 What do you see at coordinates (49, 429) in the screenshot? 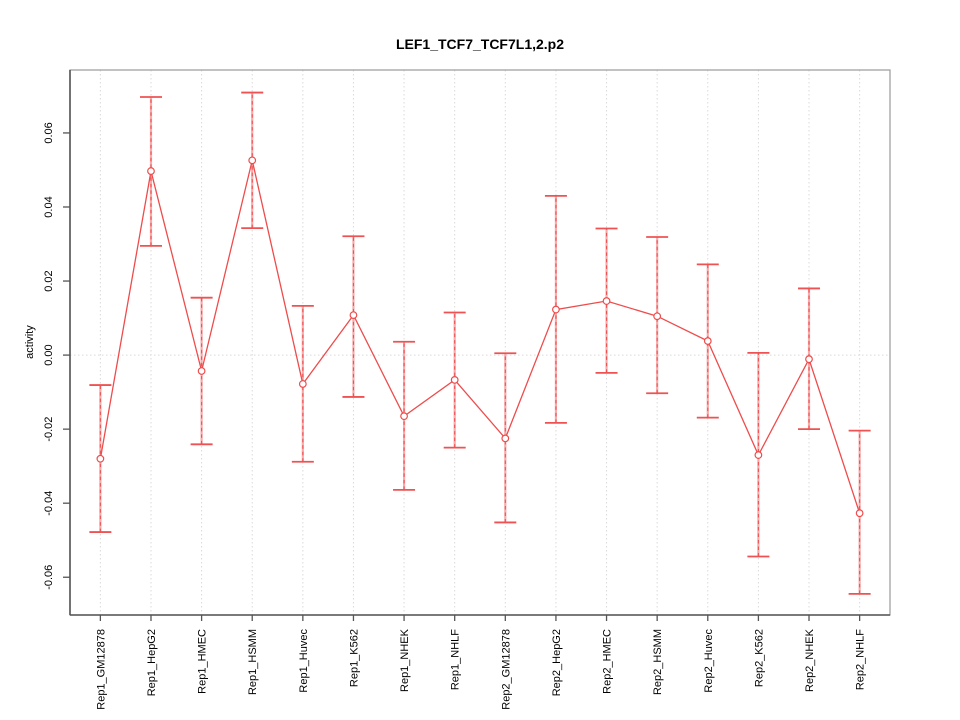
I see `y-tick-label: -0.02` at bounding box center [49, 429].